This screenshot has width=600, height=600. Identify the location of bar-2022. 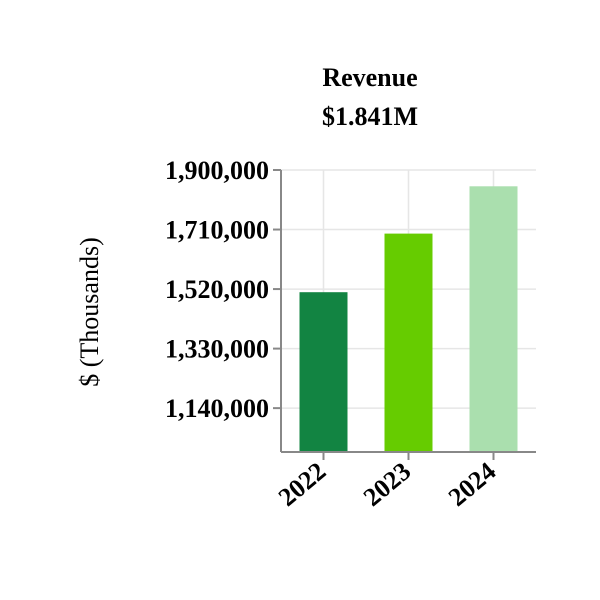
(323, 372).